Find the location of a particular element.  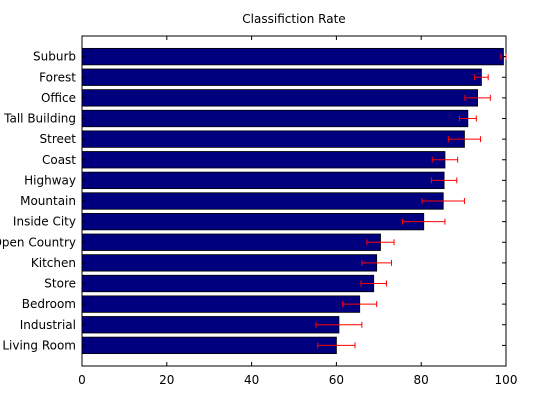

x-tick-label: 20 is located at coordinates (166, 380).